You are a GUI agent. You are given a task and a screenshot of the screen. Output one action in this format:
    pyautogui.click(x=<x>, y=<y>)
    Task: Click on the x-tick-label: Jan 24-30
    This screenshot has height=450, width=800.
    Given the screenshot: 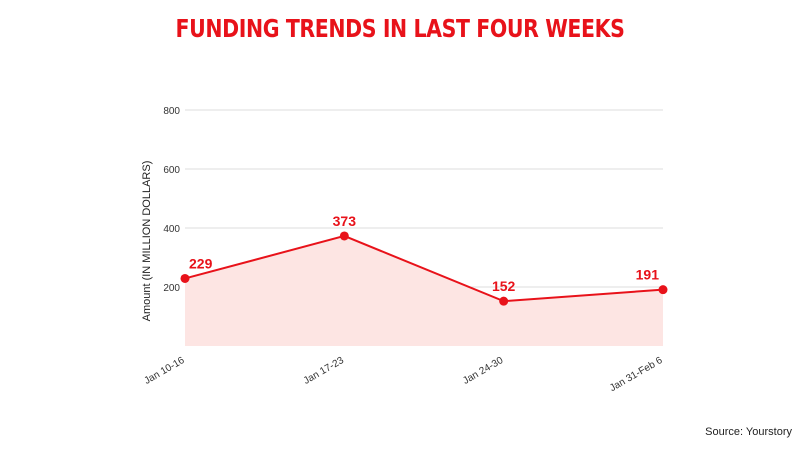 What is the action you would take?
    pyautogui.click(x=483, y=371)
    